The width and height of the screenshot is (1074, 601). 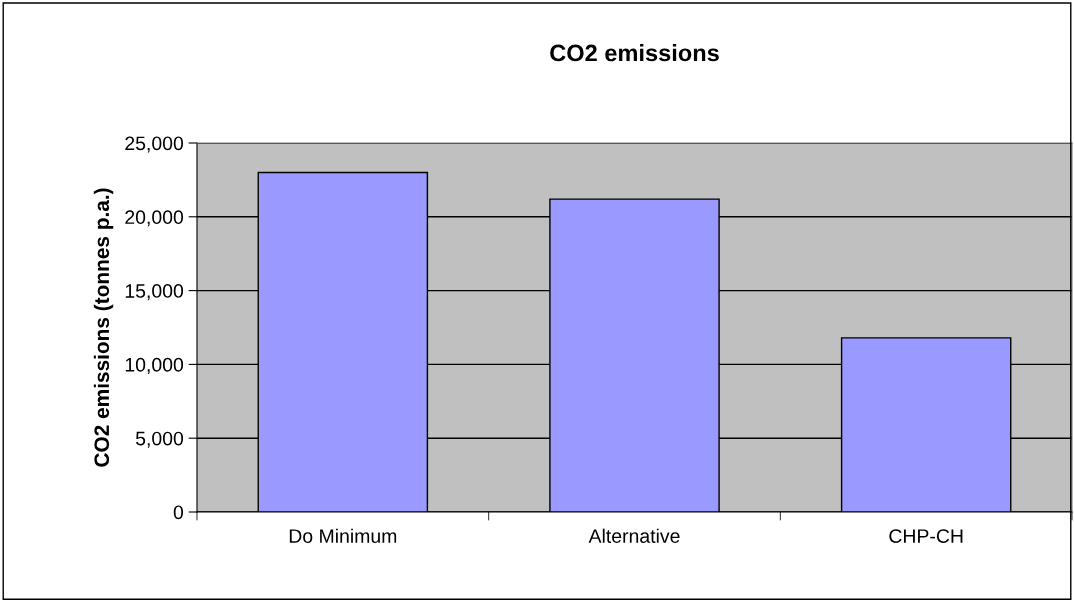 What do you see at coordinates (154, 218) in the screenshot?
I see `y-tick-label: 20,000` at bounding box center [154, 218].